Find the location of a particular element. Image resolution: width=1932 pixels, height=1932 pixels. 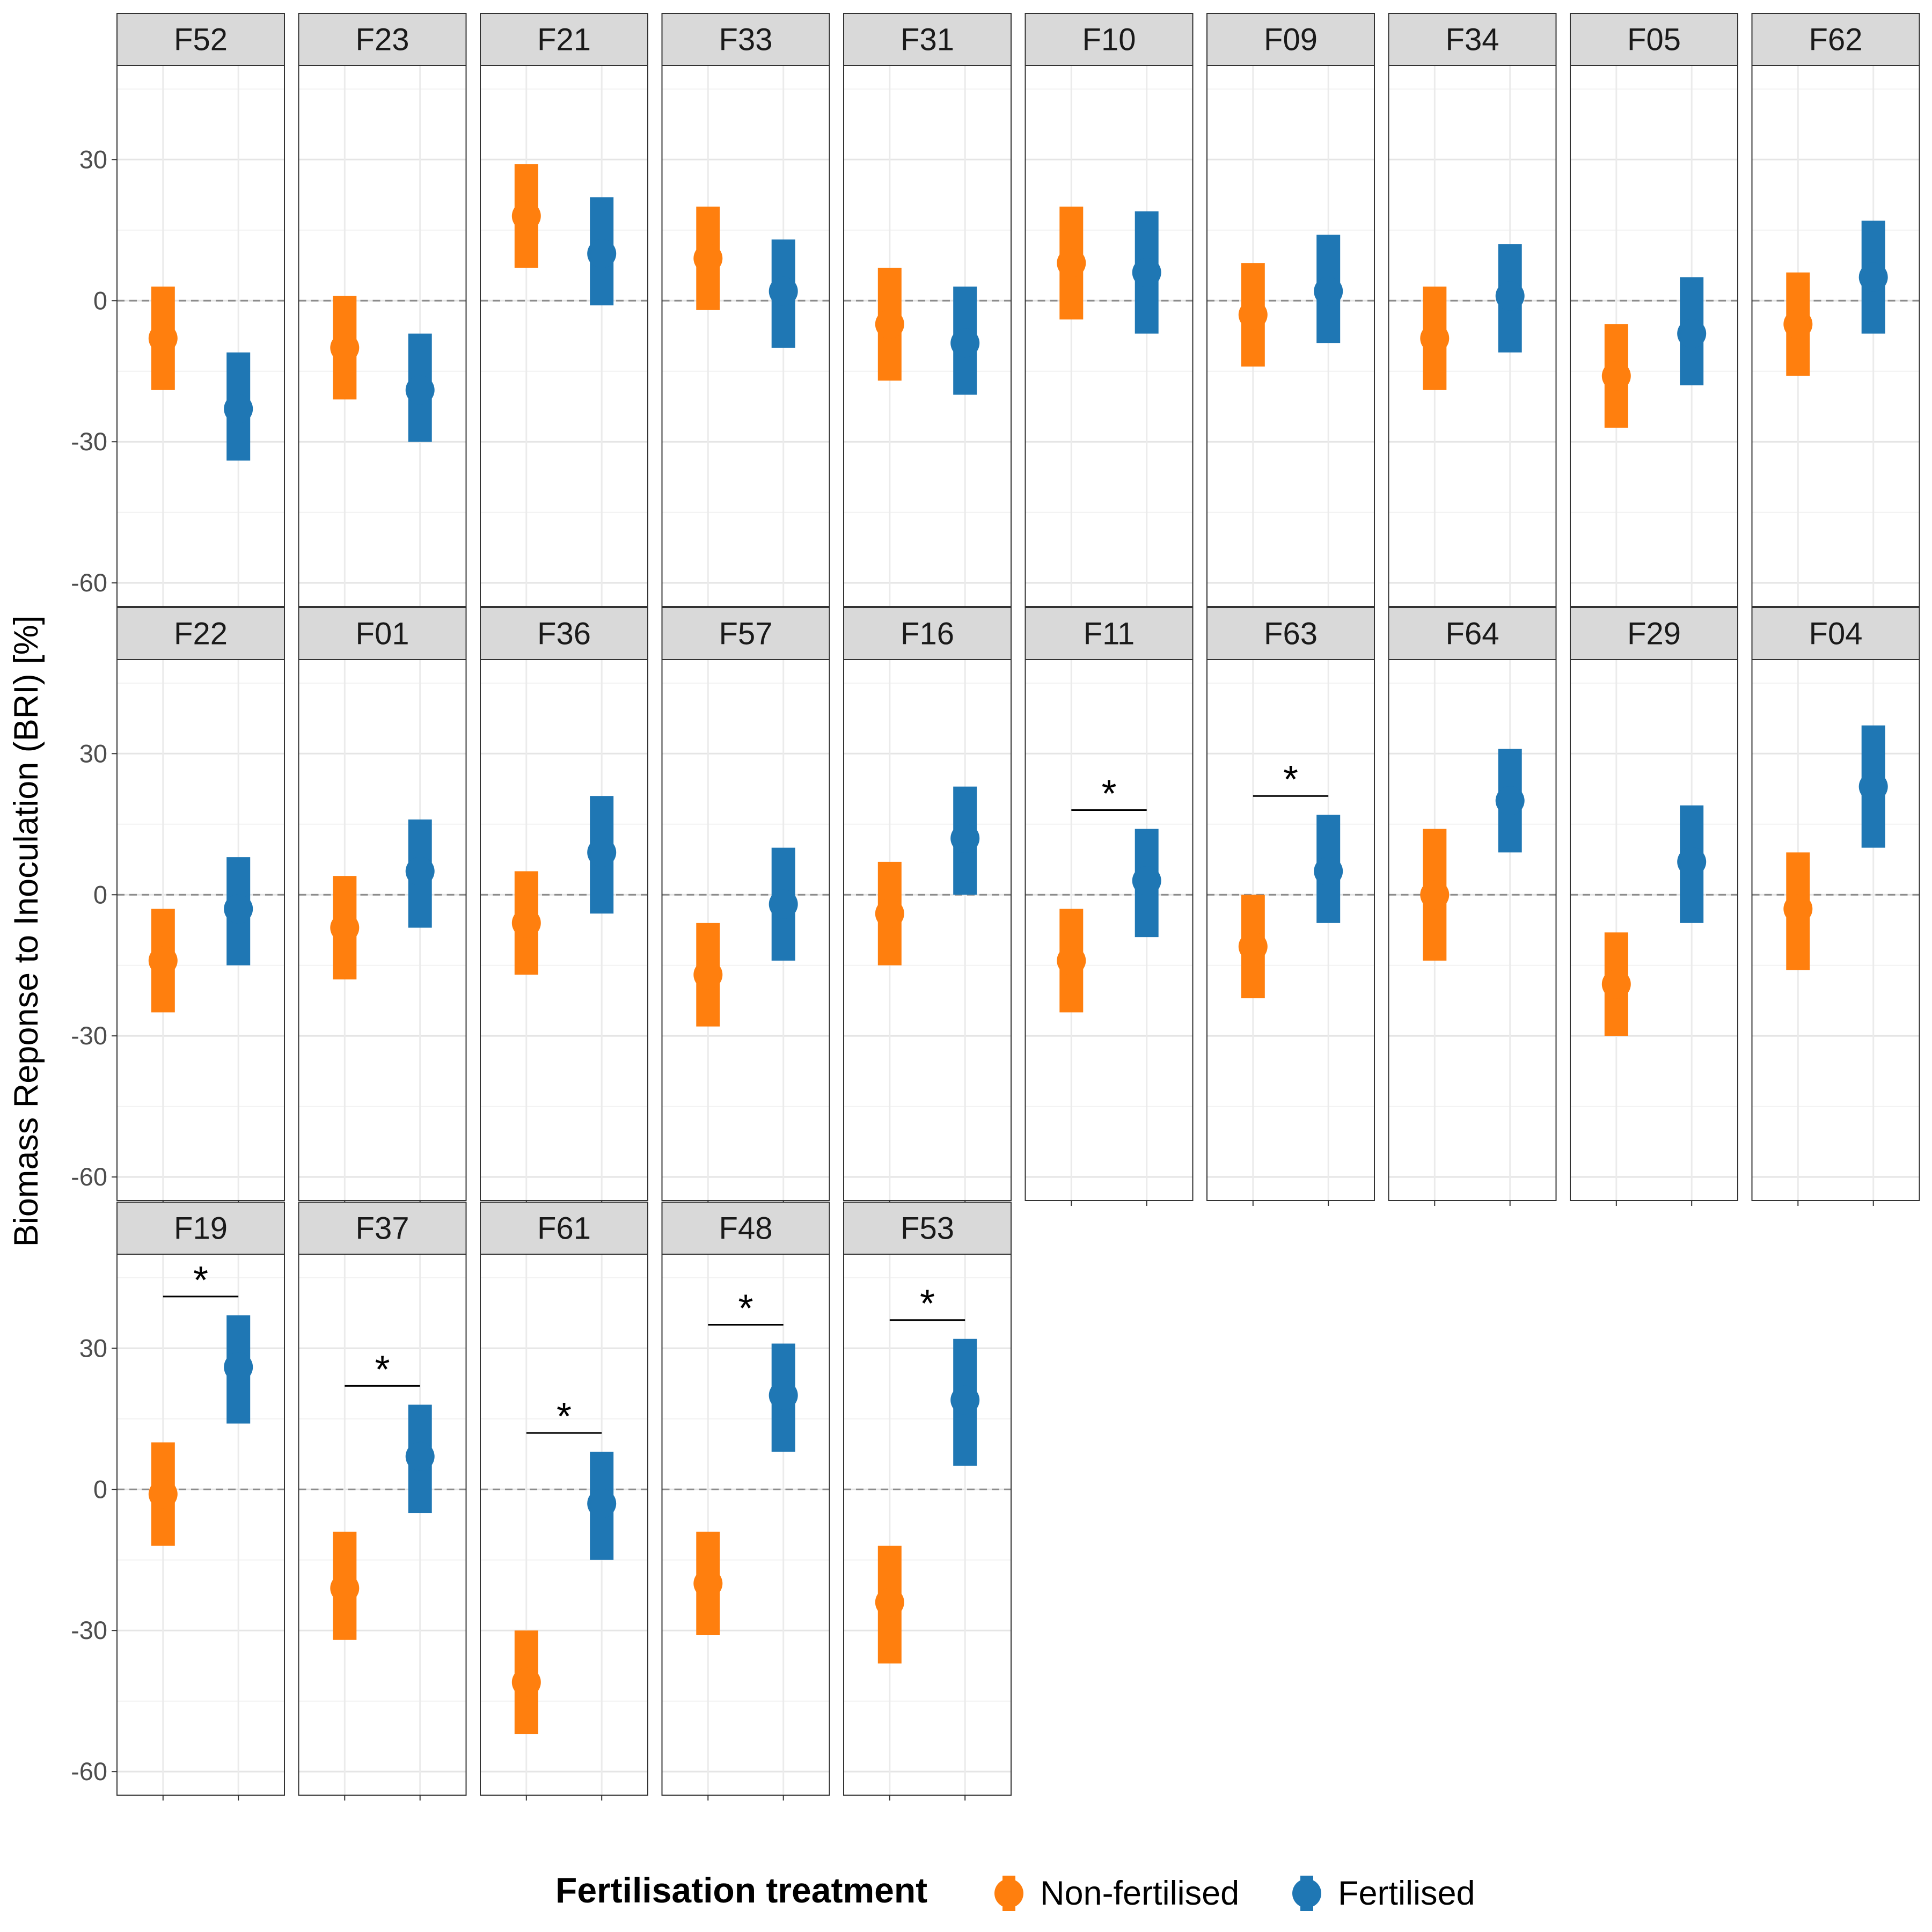

facet-panel-F05: F05 is located at coordinates (1654, 312).